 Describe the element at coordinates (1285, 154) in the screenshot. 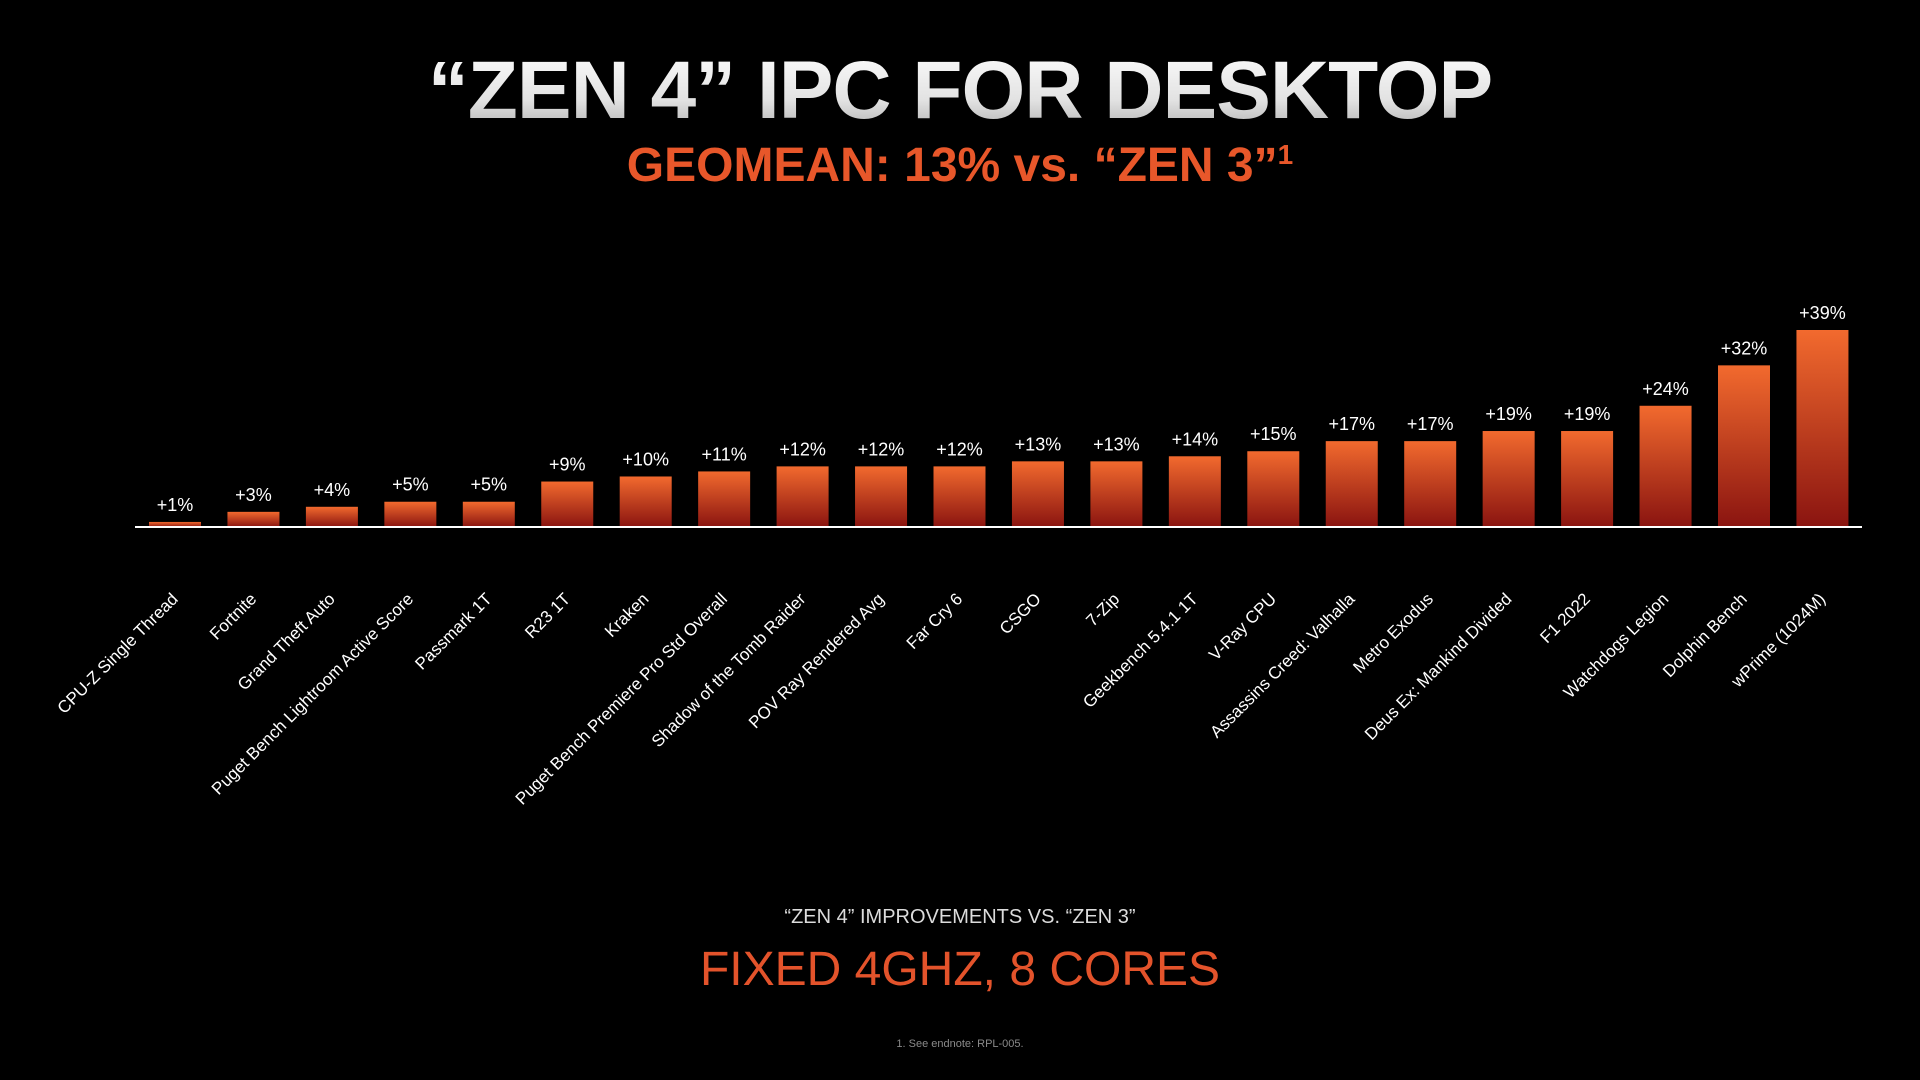

I see `subtitle-footnote-marker: 1` at that location.